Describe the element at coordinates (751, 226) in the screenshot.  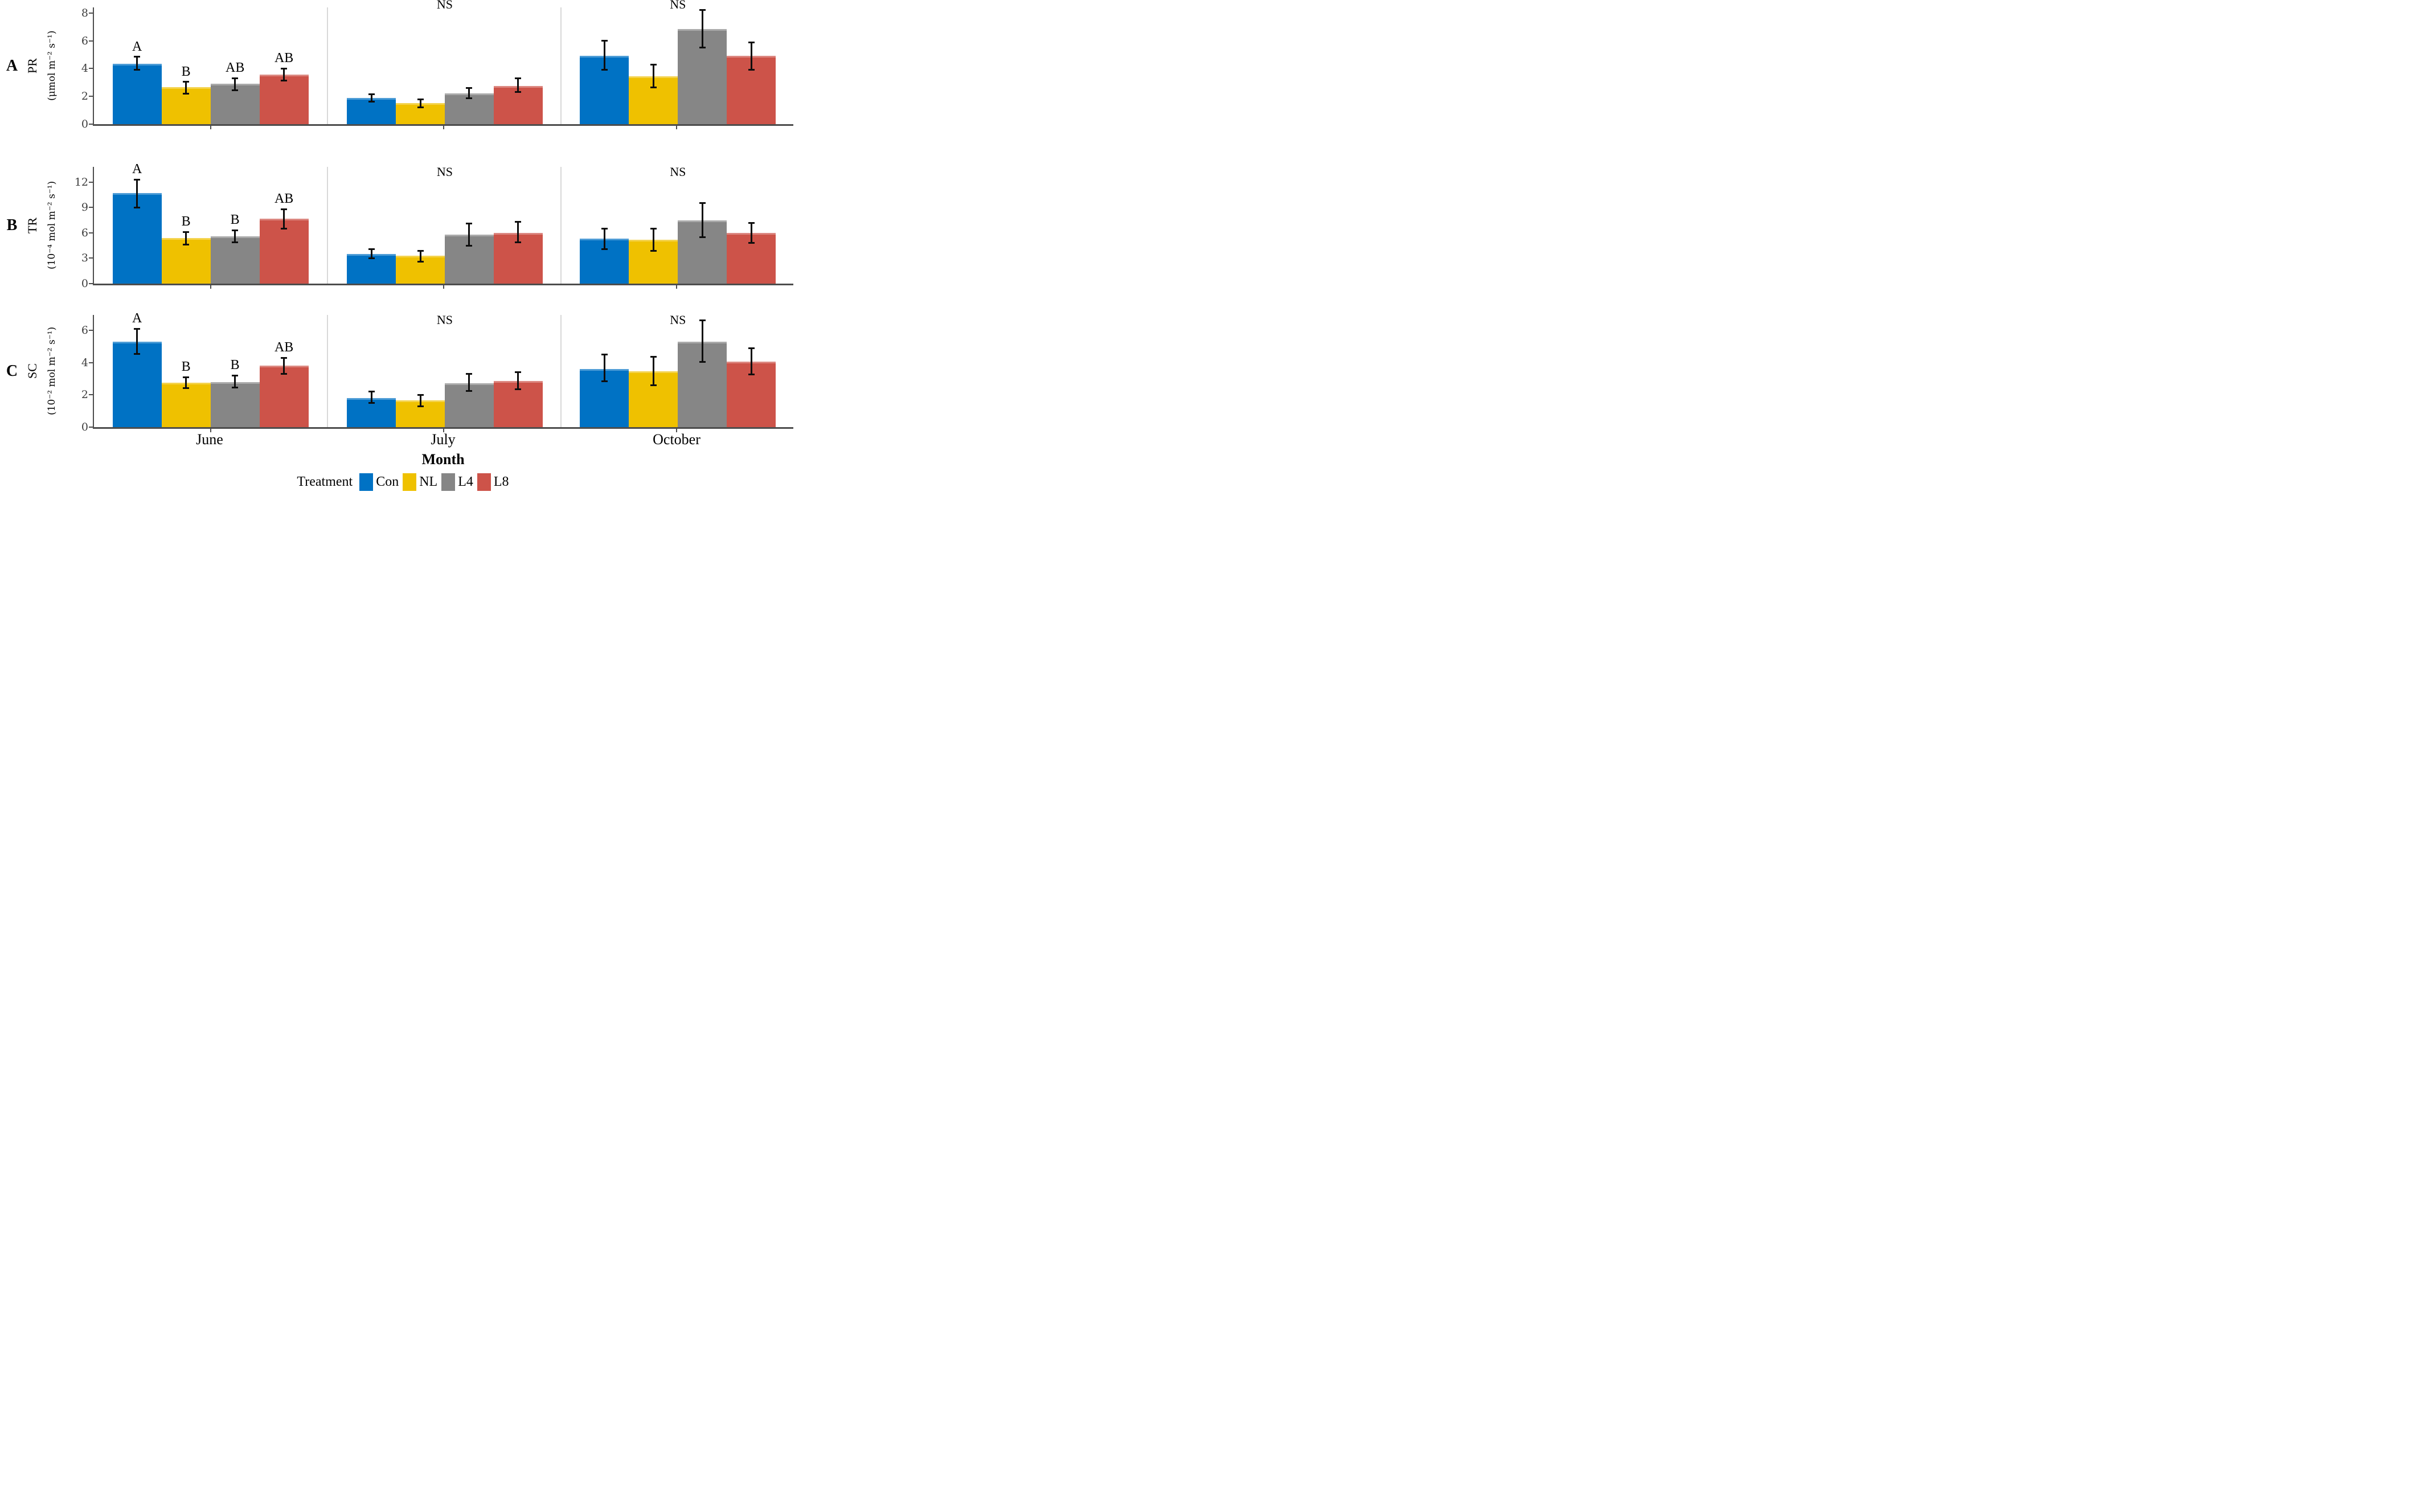
I see `bar-l8-october` at that location.